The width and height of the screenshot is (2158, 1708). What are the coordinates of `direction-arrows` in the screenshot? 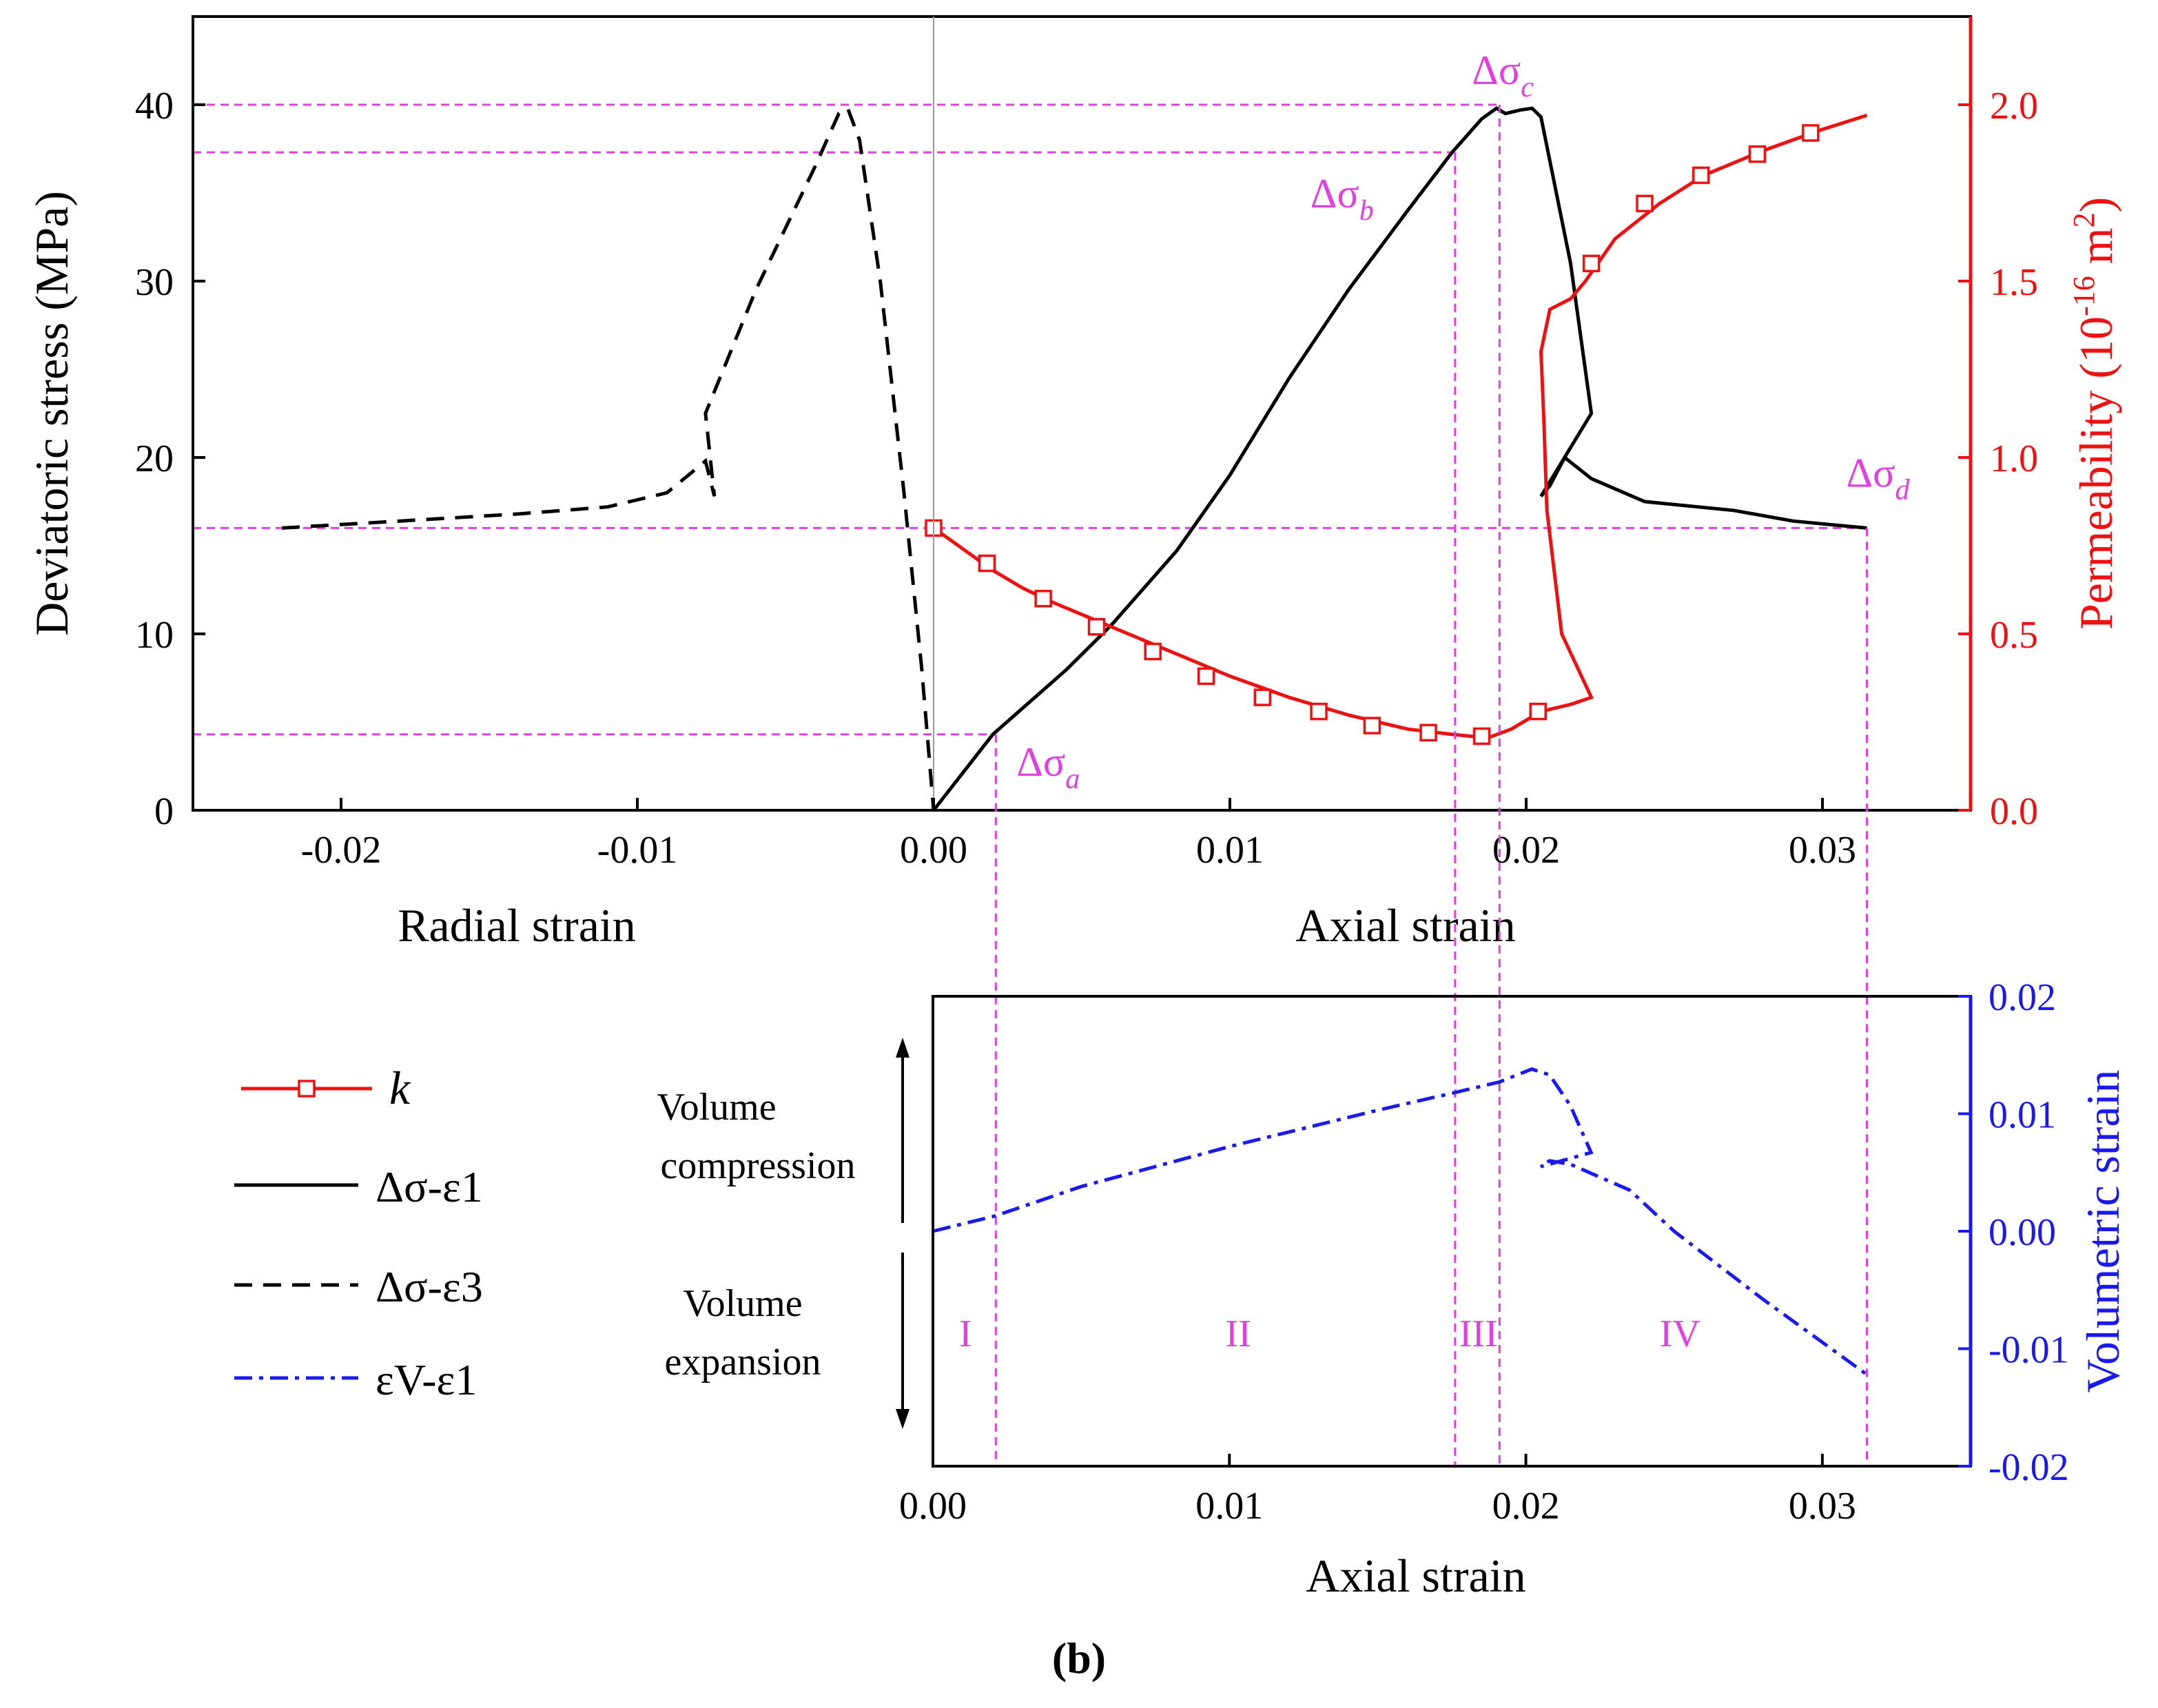 It's located at (903, 1233).